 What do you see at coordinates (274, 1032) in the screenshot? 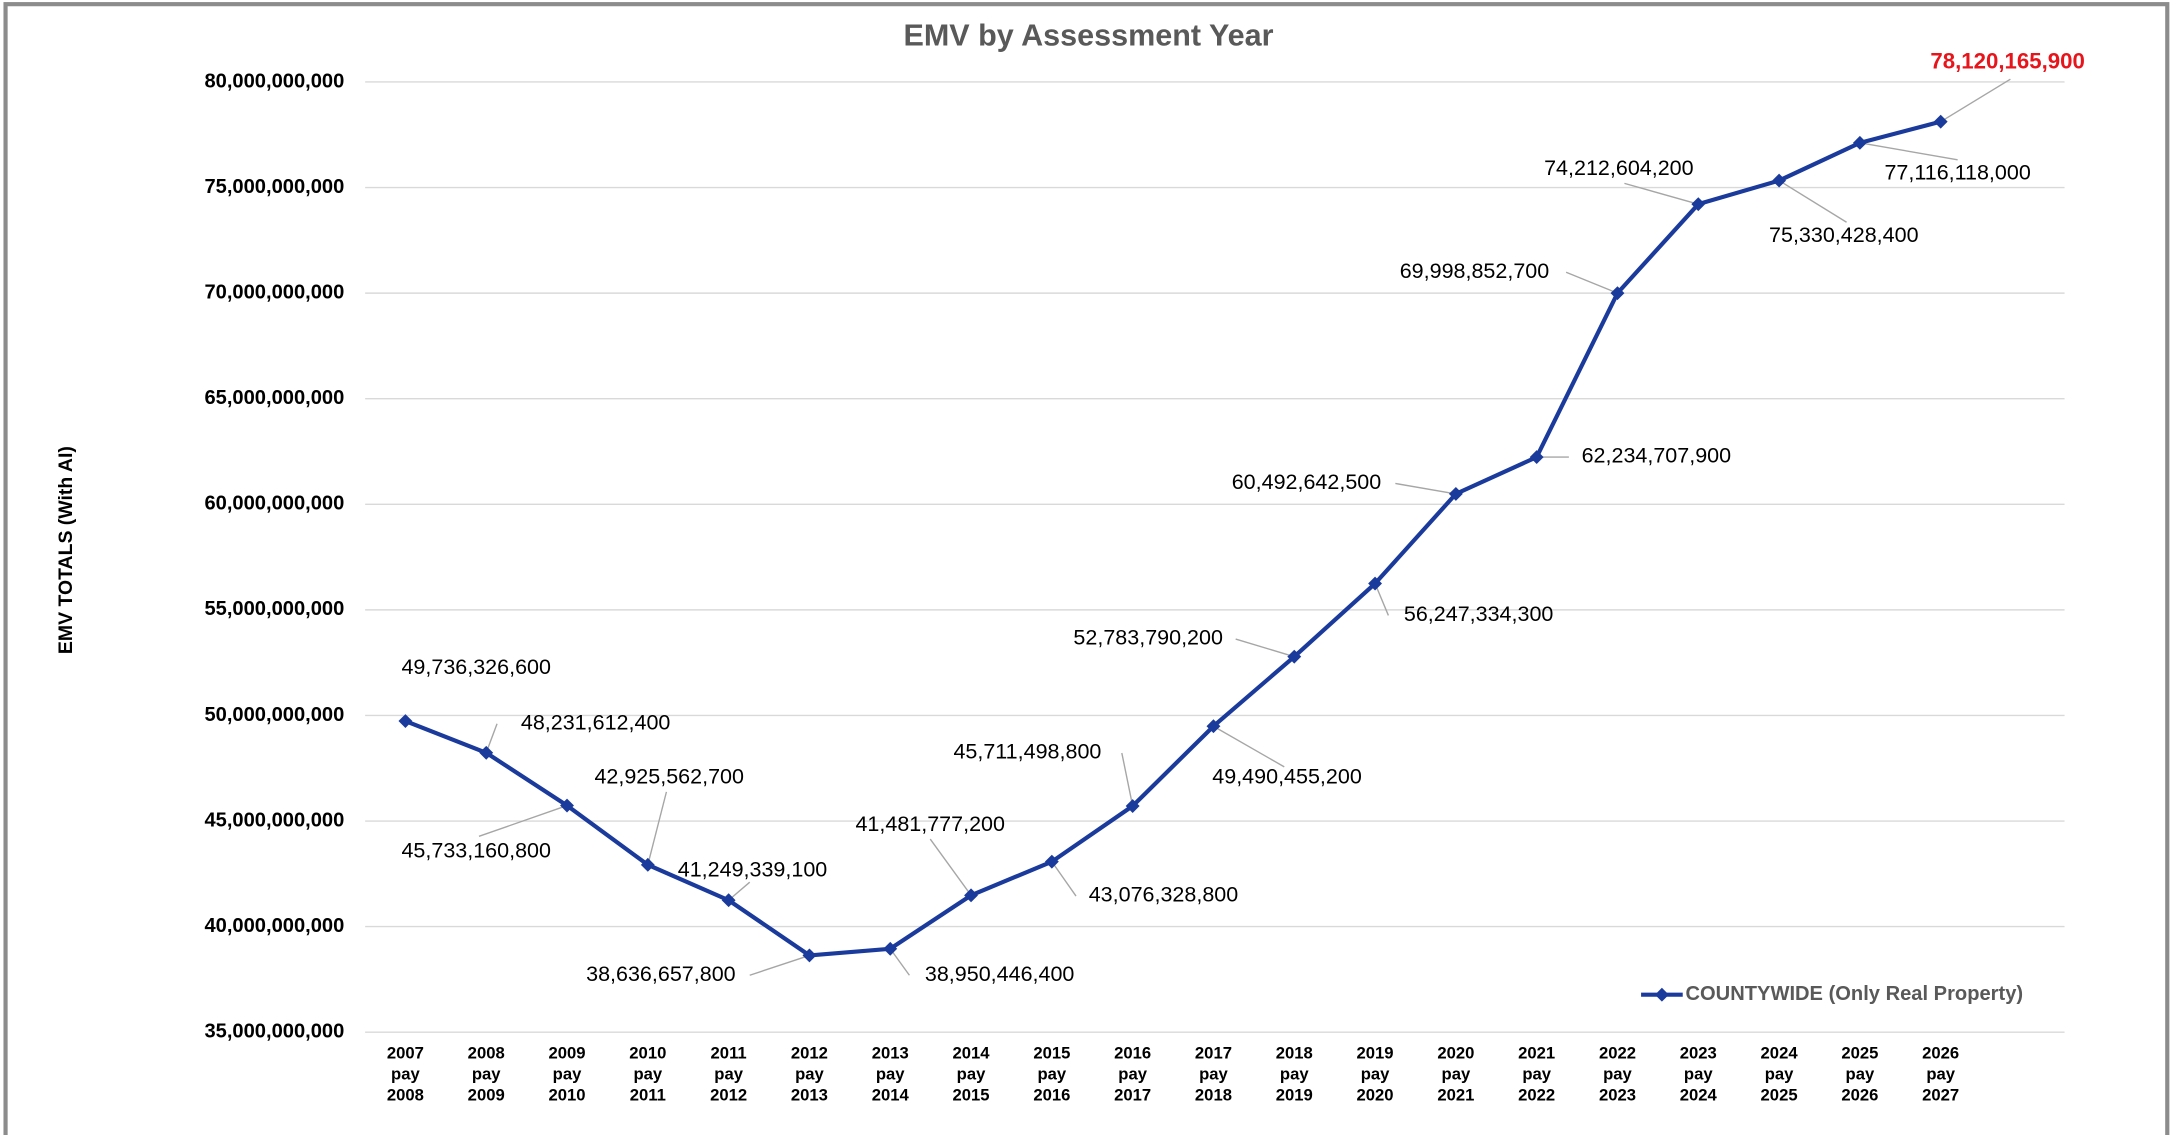
I see `y-tick-label: 35,000,000,000` at bounding box center [274, 1032].